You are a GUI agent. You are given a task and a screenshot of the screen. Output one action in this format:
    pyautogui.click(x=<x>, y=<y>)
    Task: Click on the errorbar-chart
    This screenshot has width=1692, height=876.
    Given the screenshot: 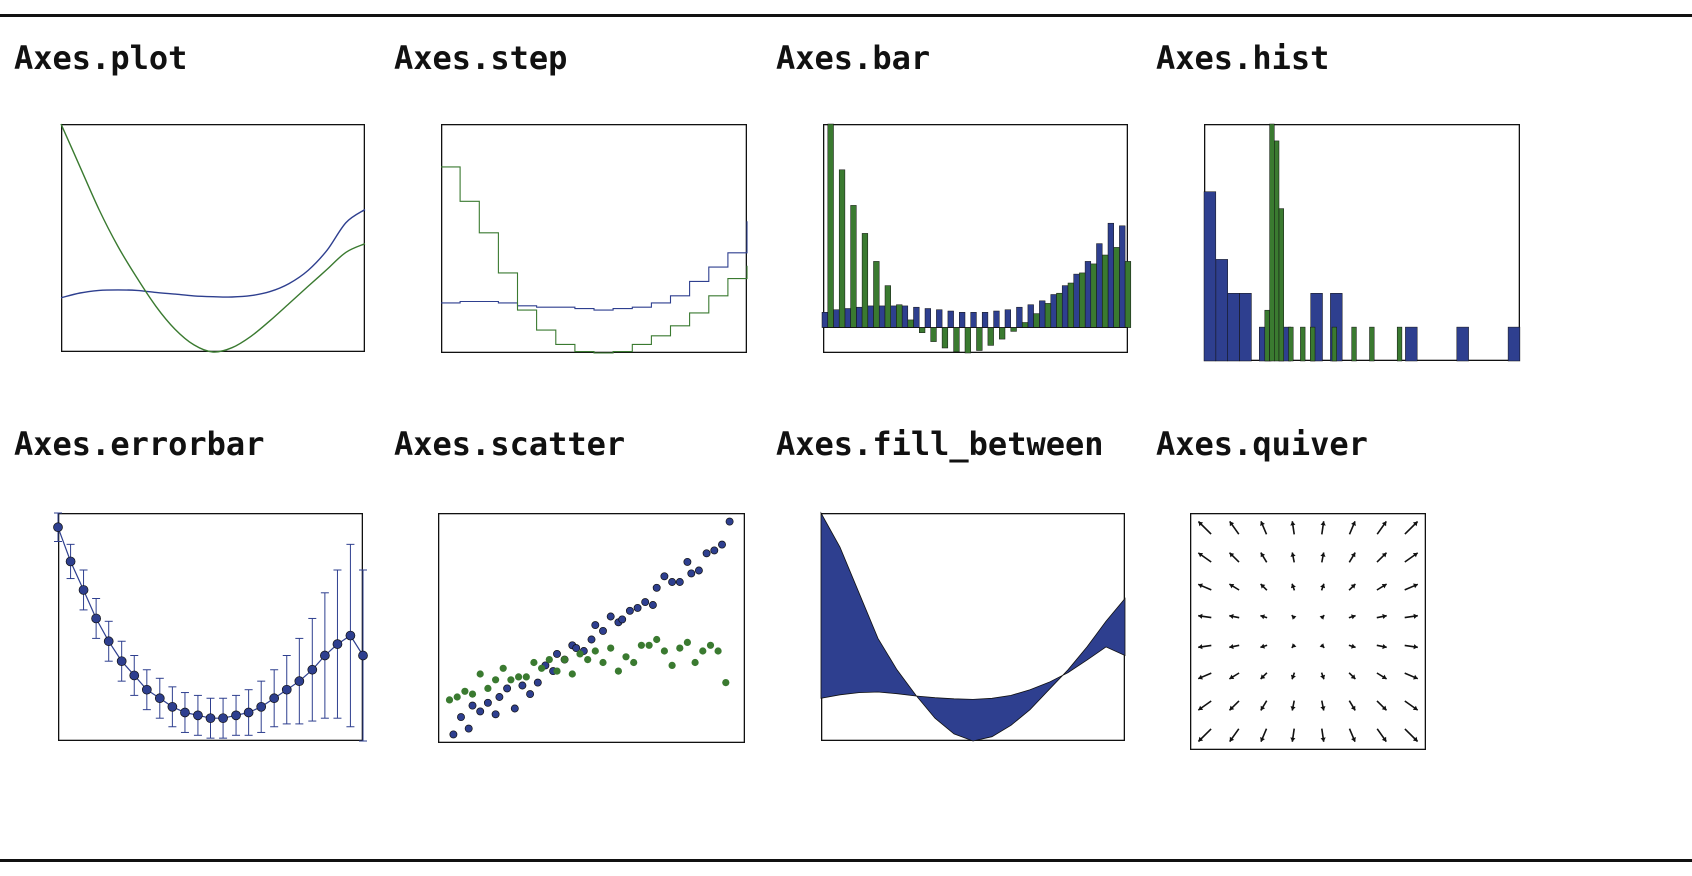 What is the action you would take?
    pyautogui.click(x=210, y=627)
    